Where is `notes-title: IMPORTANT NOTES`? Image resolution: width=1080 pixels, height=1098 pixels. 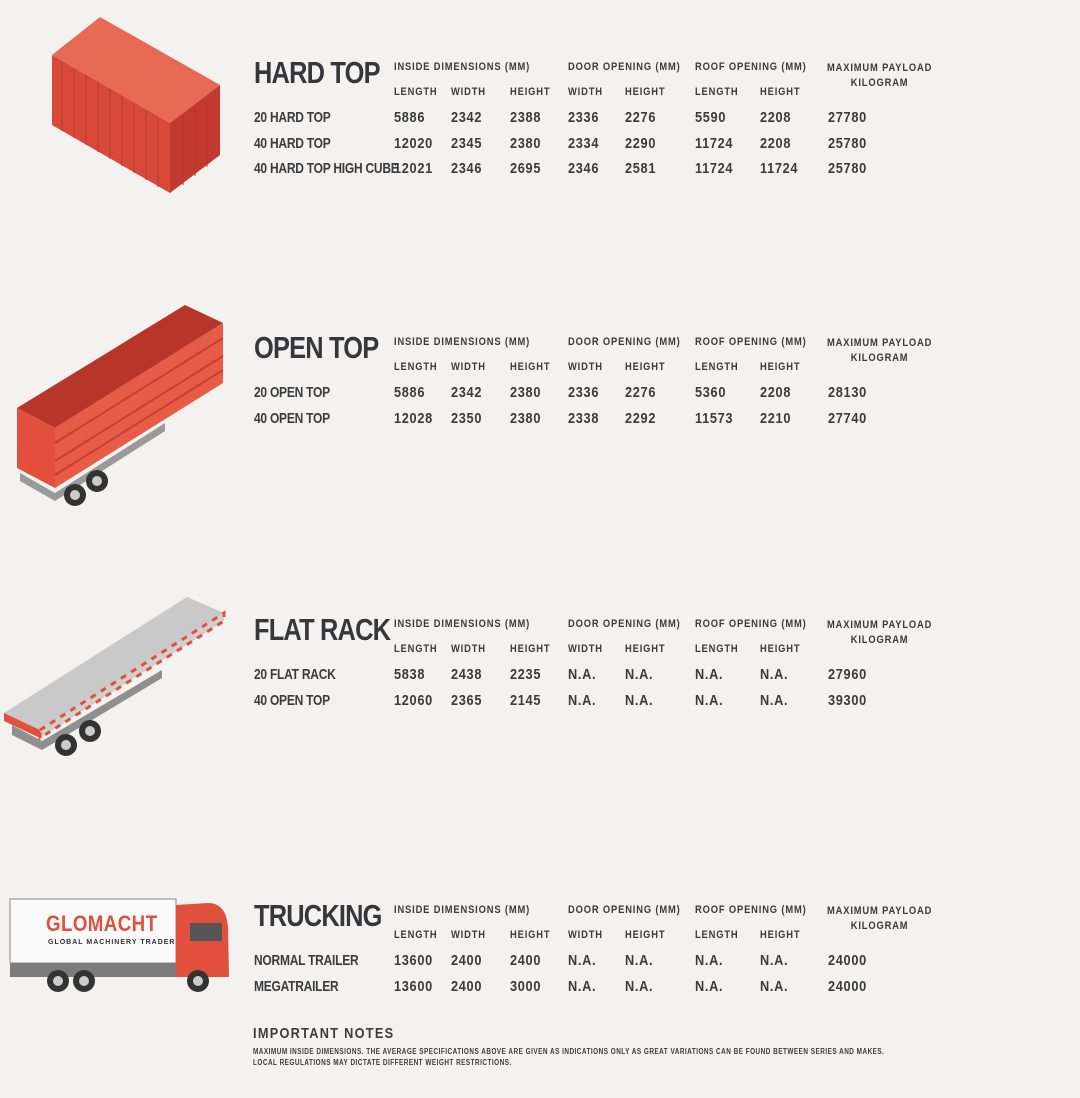
notes-title: IMPORTANT NOTES is located at coordinates (324, 1033).